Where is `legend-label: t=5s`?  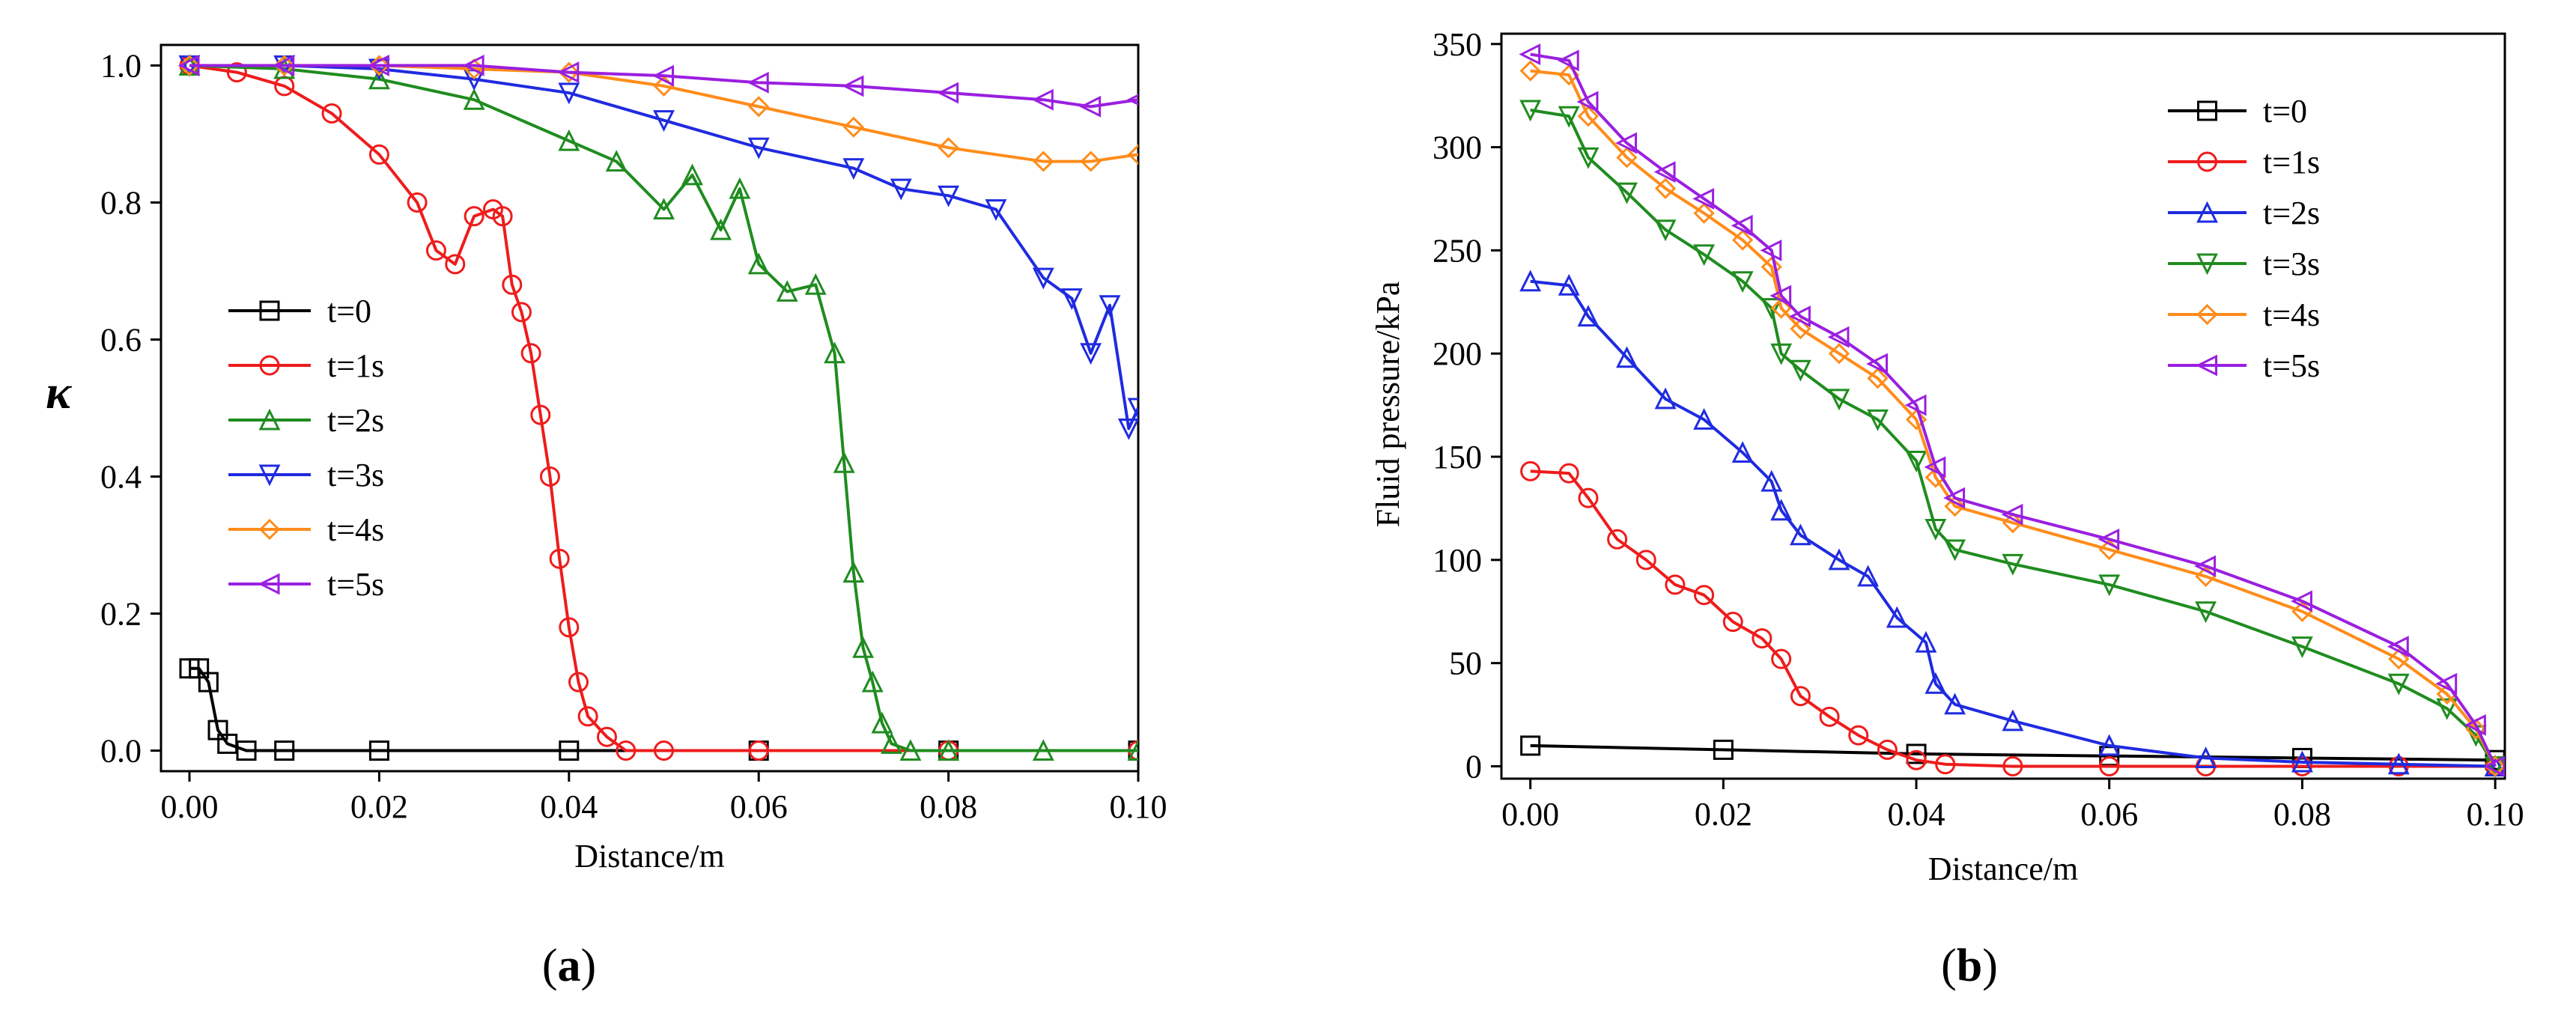
legend-label: t=5s is located at coordinates (2291, 365).